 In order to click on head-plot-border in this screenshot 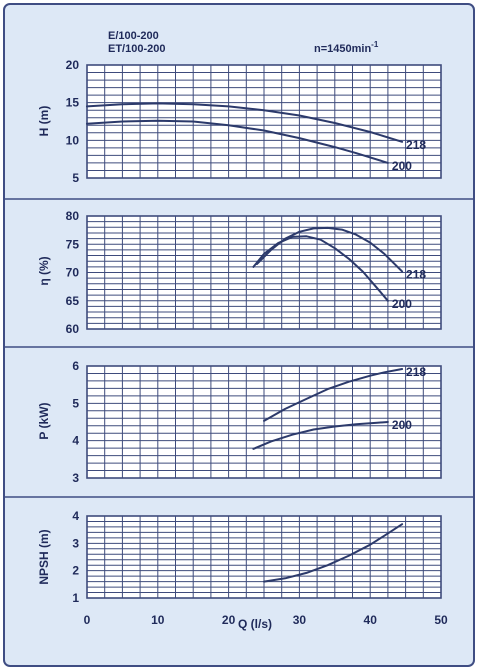, I will do `click(264, 121)`.